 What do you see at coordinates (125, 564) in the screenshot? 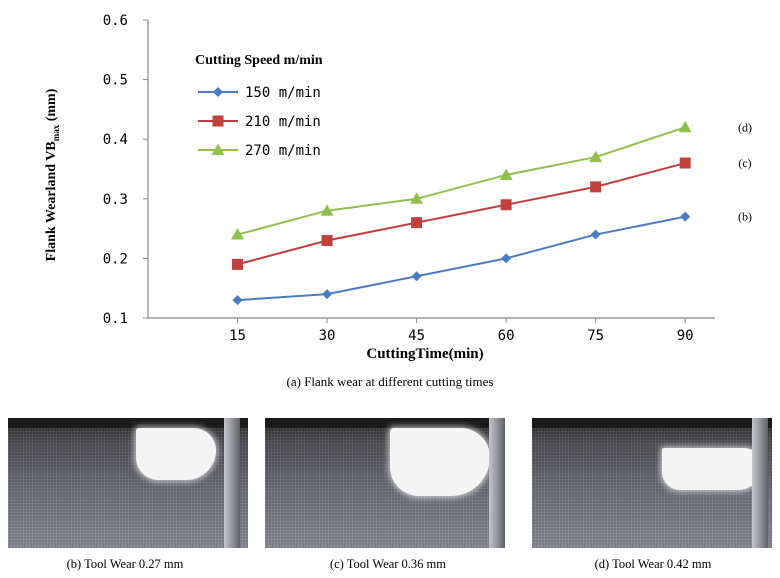
I see `photo-caption-b: (b) Tool Wear 0.27 mm` at bounding box center [125, 564].